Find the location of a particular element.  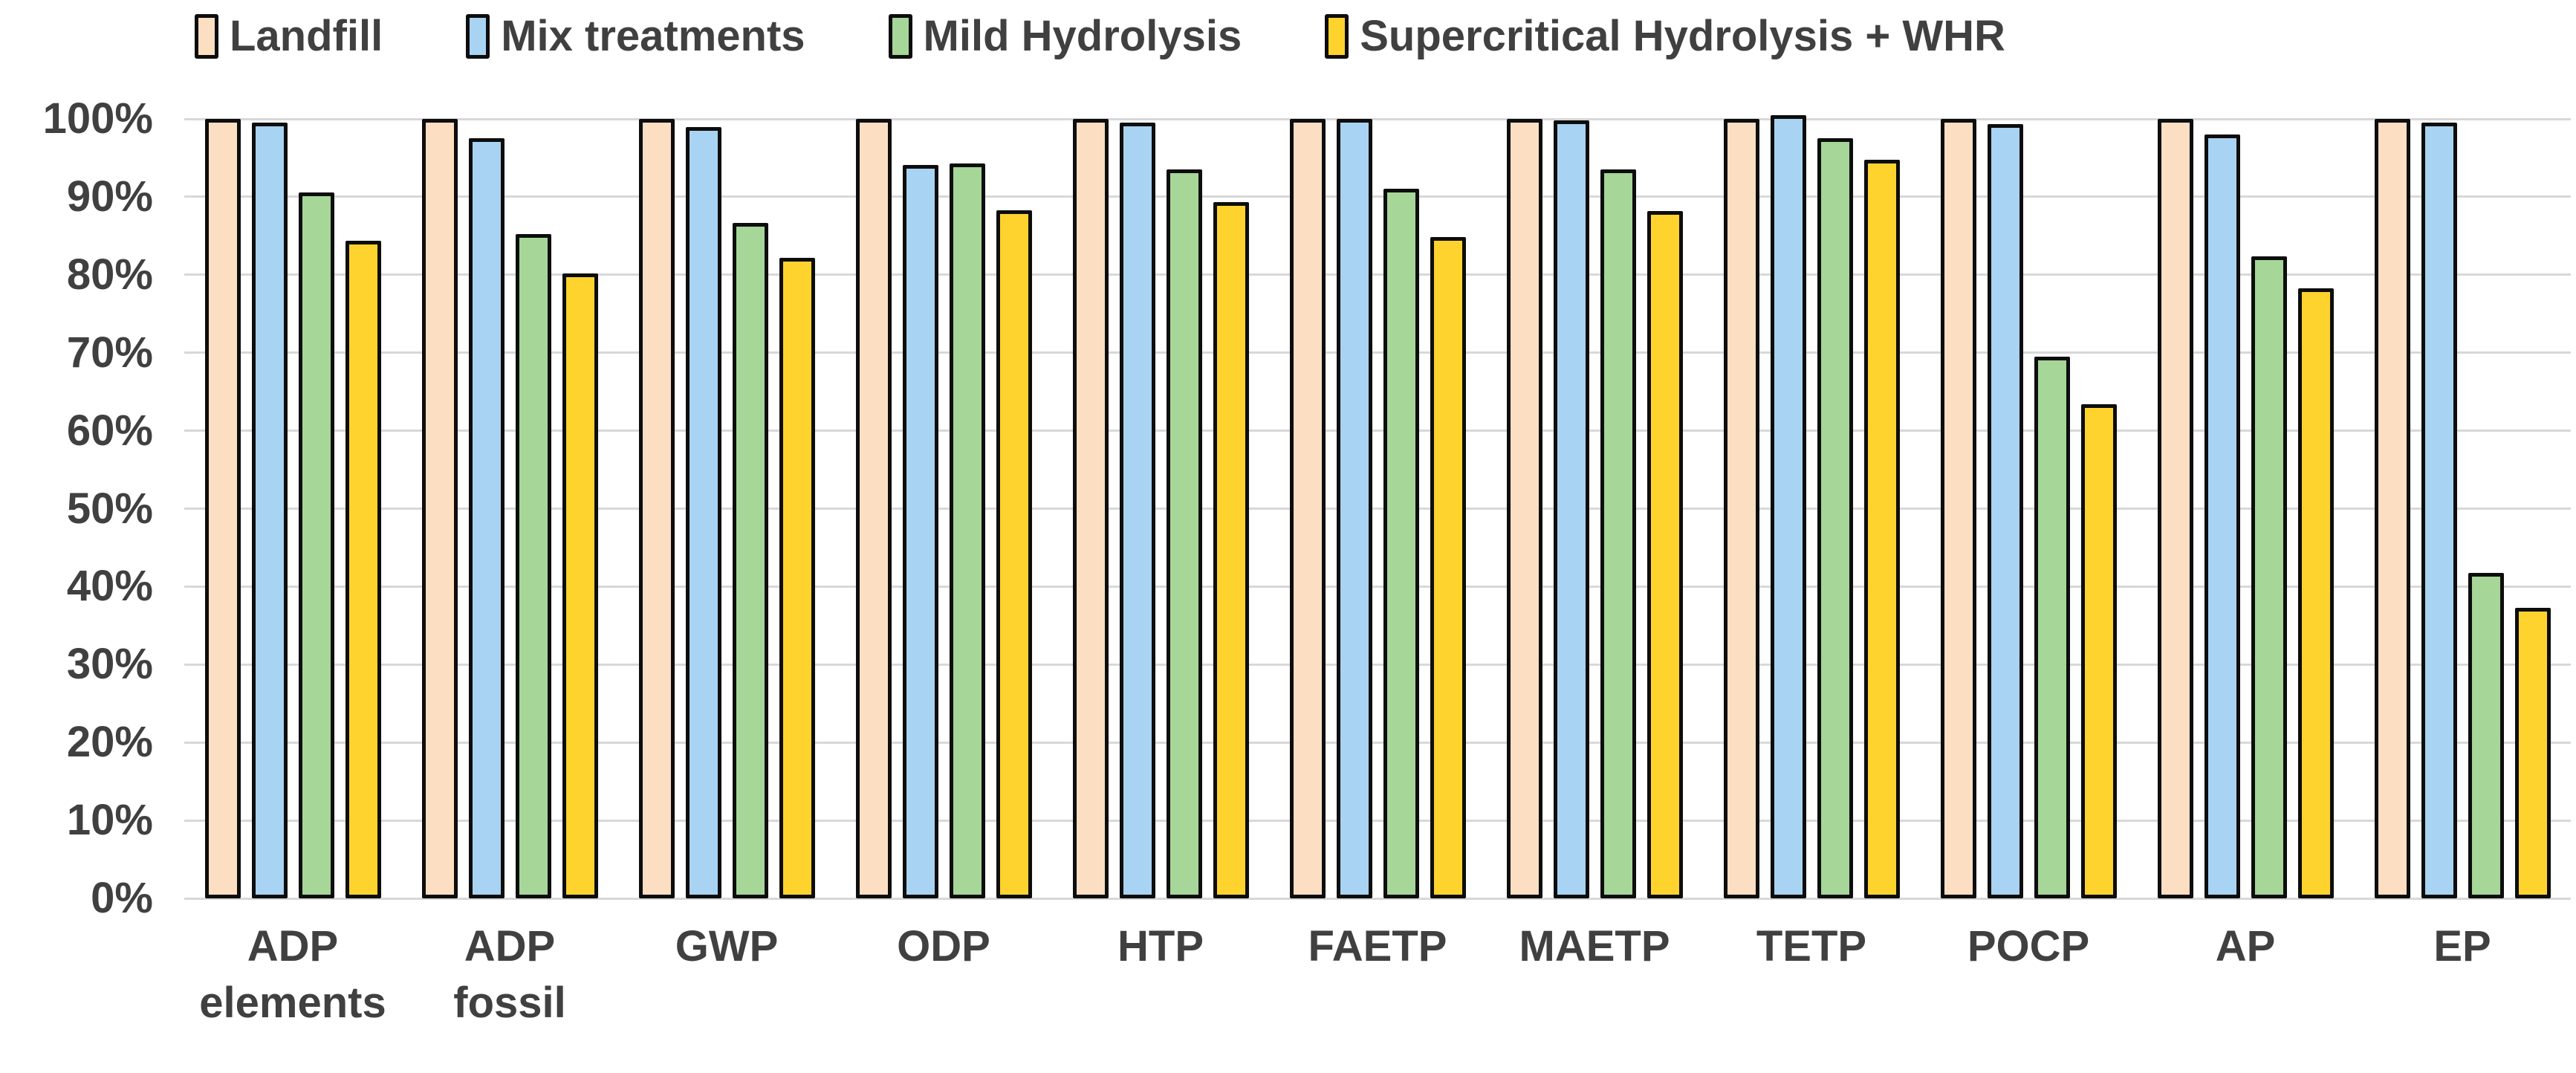

bar-landfill-faetp is located at coordinates (1307, 508).